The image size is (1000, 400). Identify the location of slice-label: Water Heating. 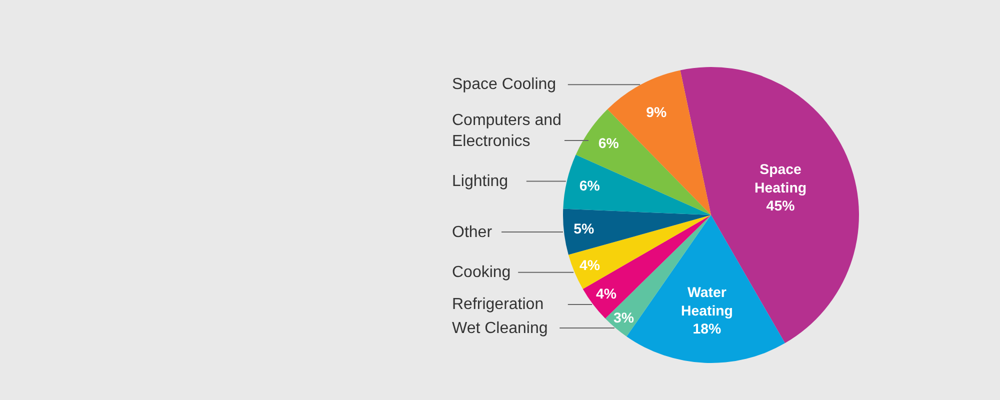
(706, 302).